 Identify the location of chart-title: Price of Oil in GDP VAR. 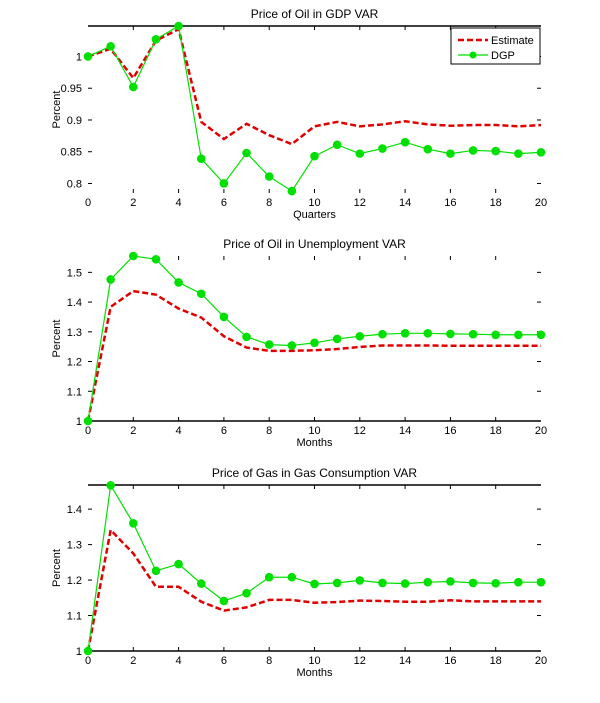
(315, 14).